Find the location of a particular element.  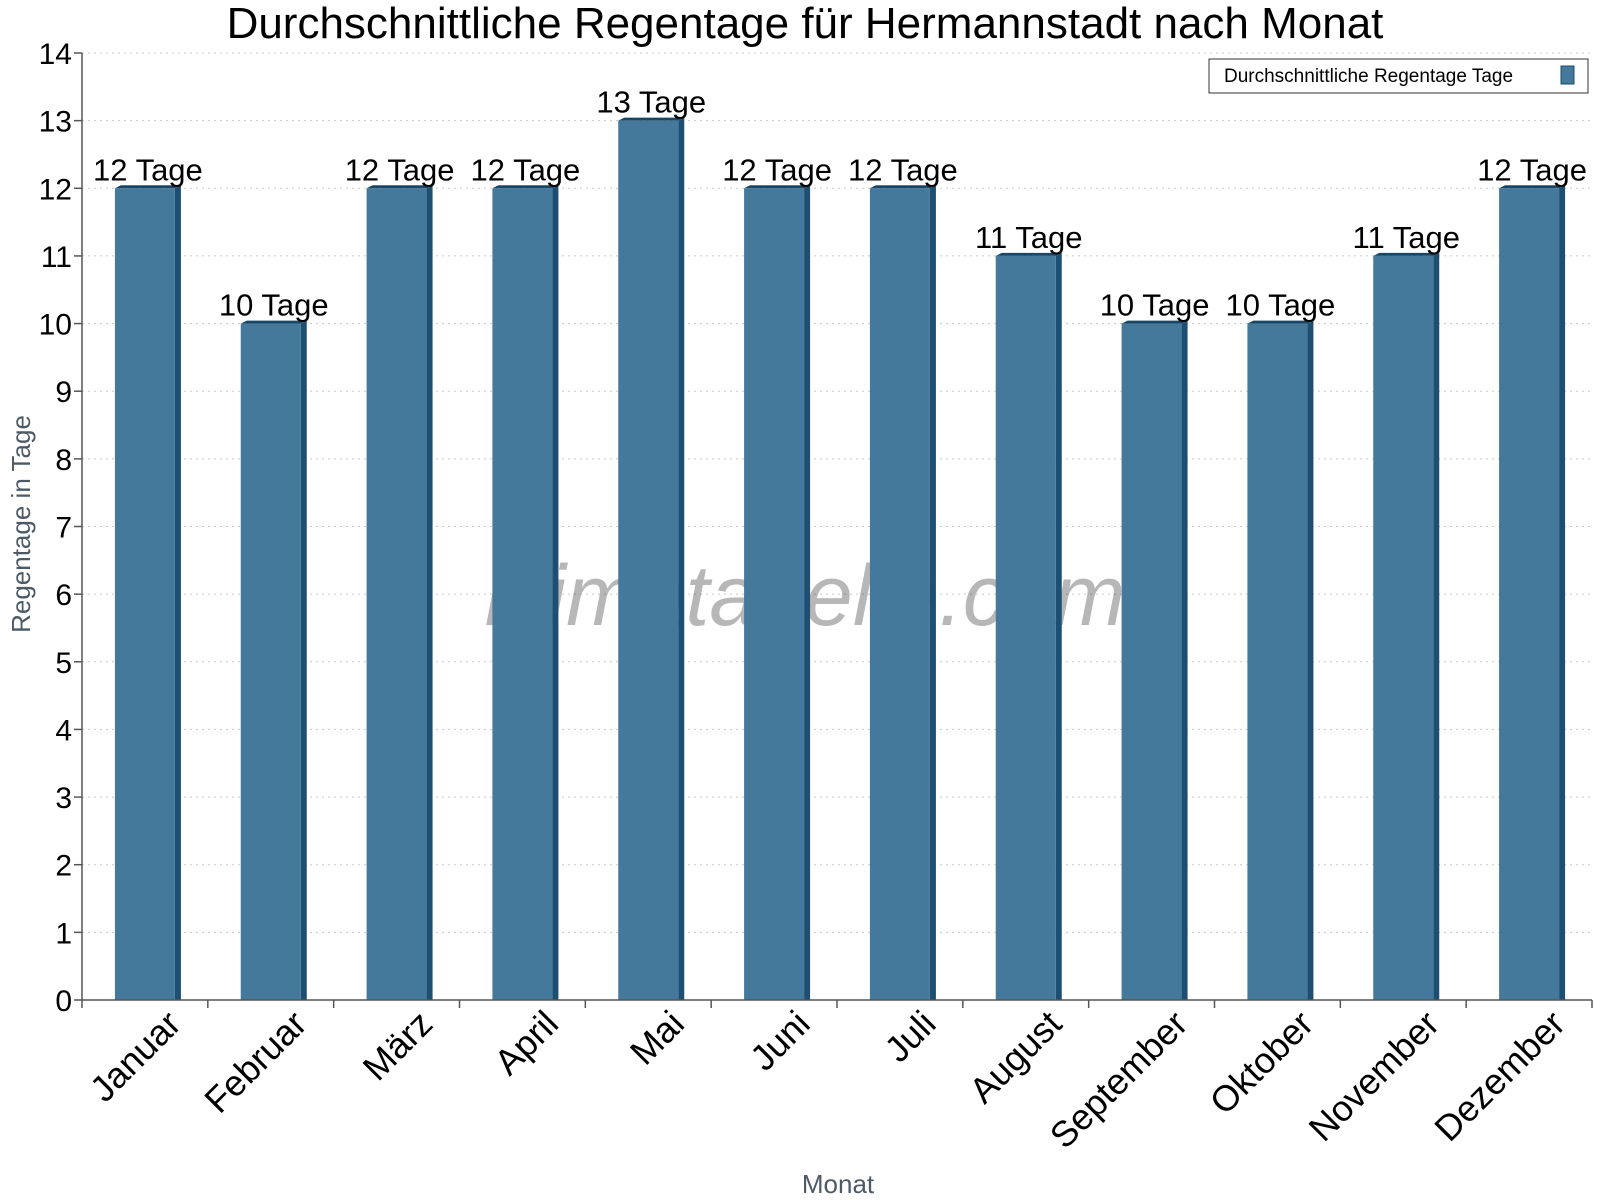

x-tick-label: September is located at coordinates (1119, 1080).